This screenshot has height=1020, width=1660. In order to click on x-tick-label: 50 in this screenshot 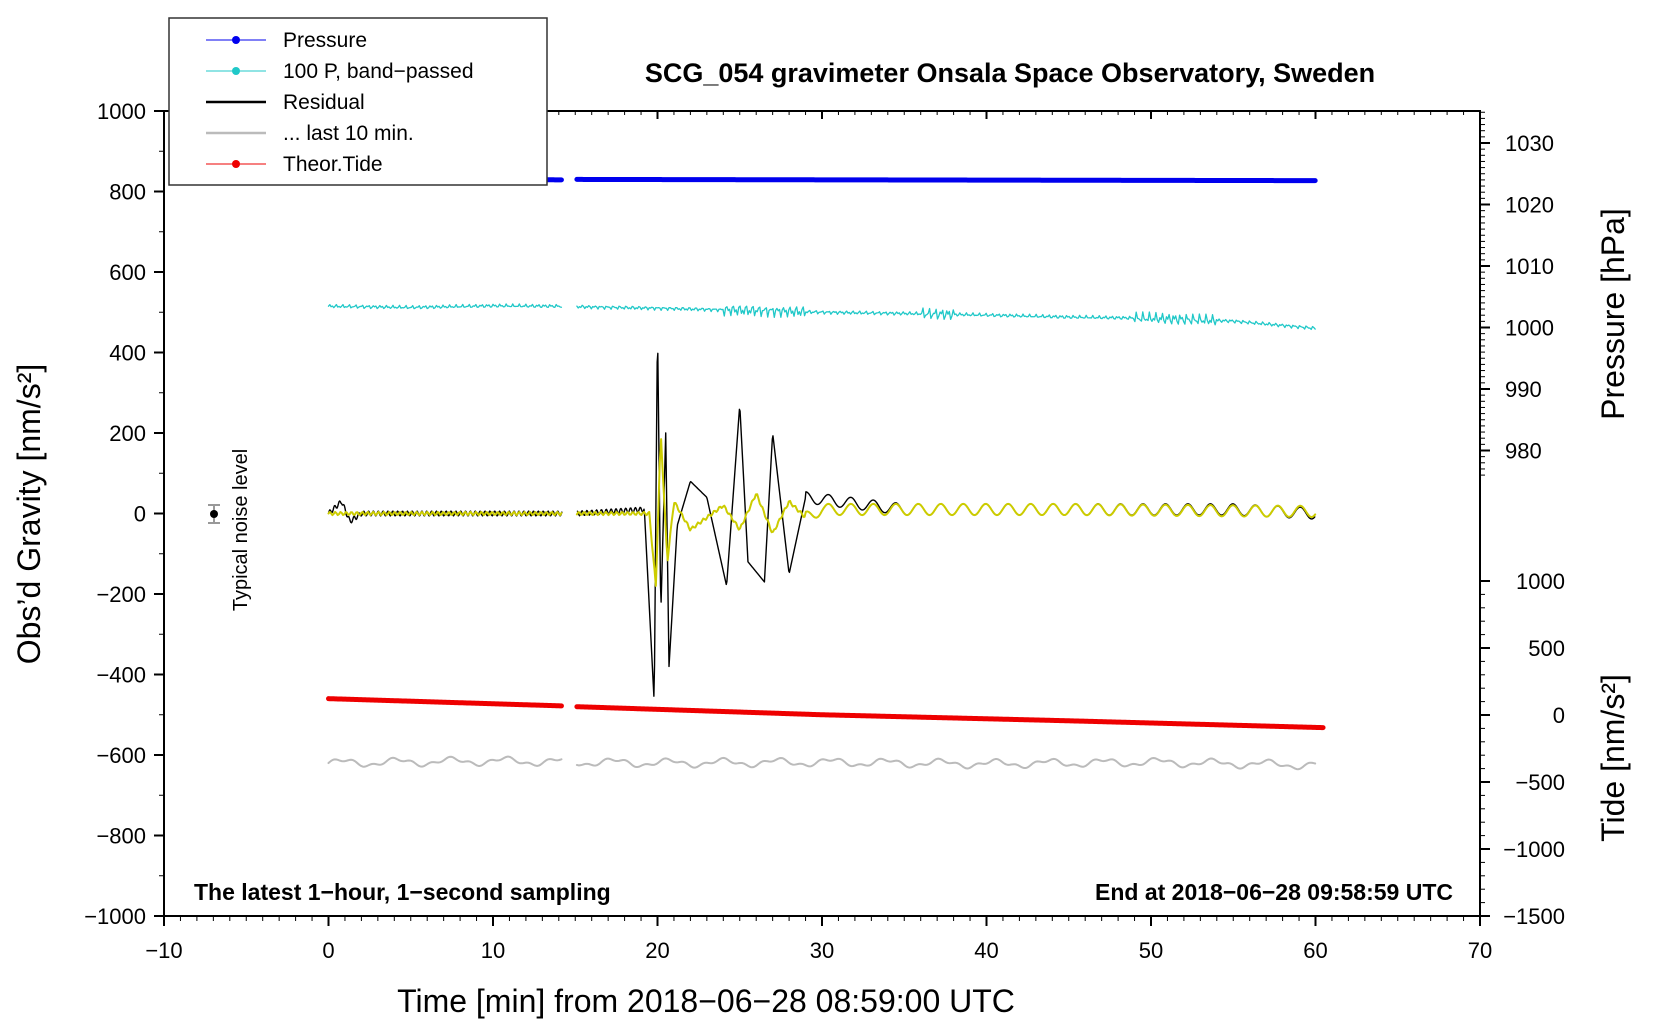, I will do `click(1151, 950)`.